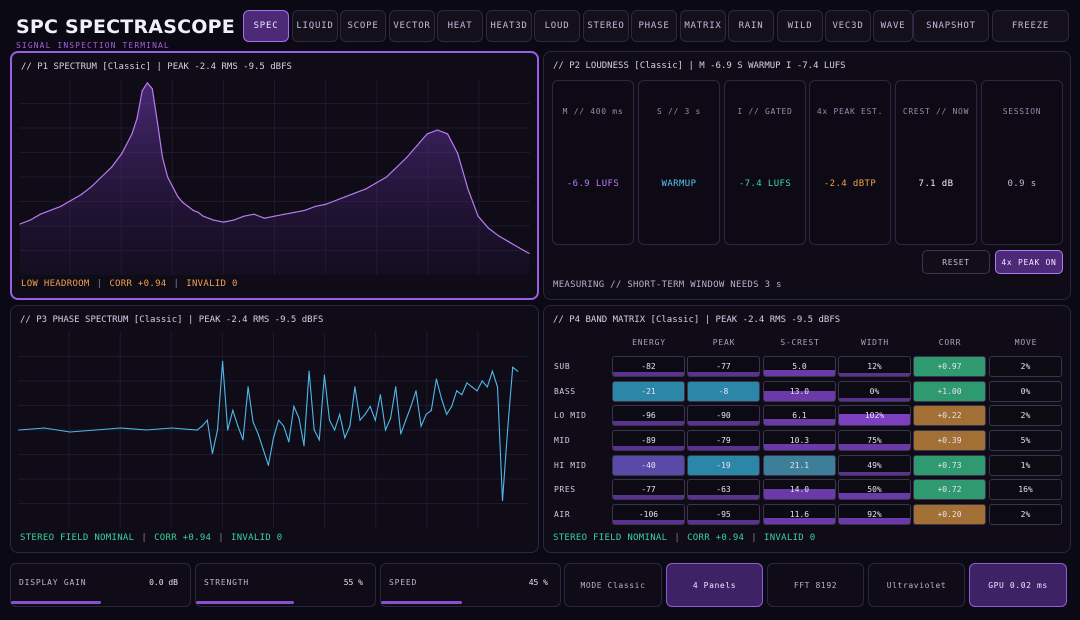 The width and height of the screenshot is (1080, 620). I want to click on matrix-cell: -79, so click(723, 440).